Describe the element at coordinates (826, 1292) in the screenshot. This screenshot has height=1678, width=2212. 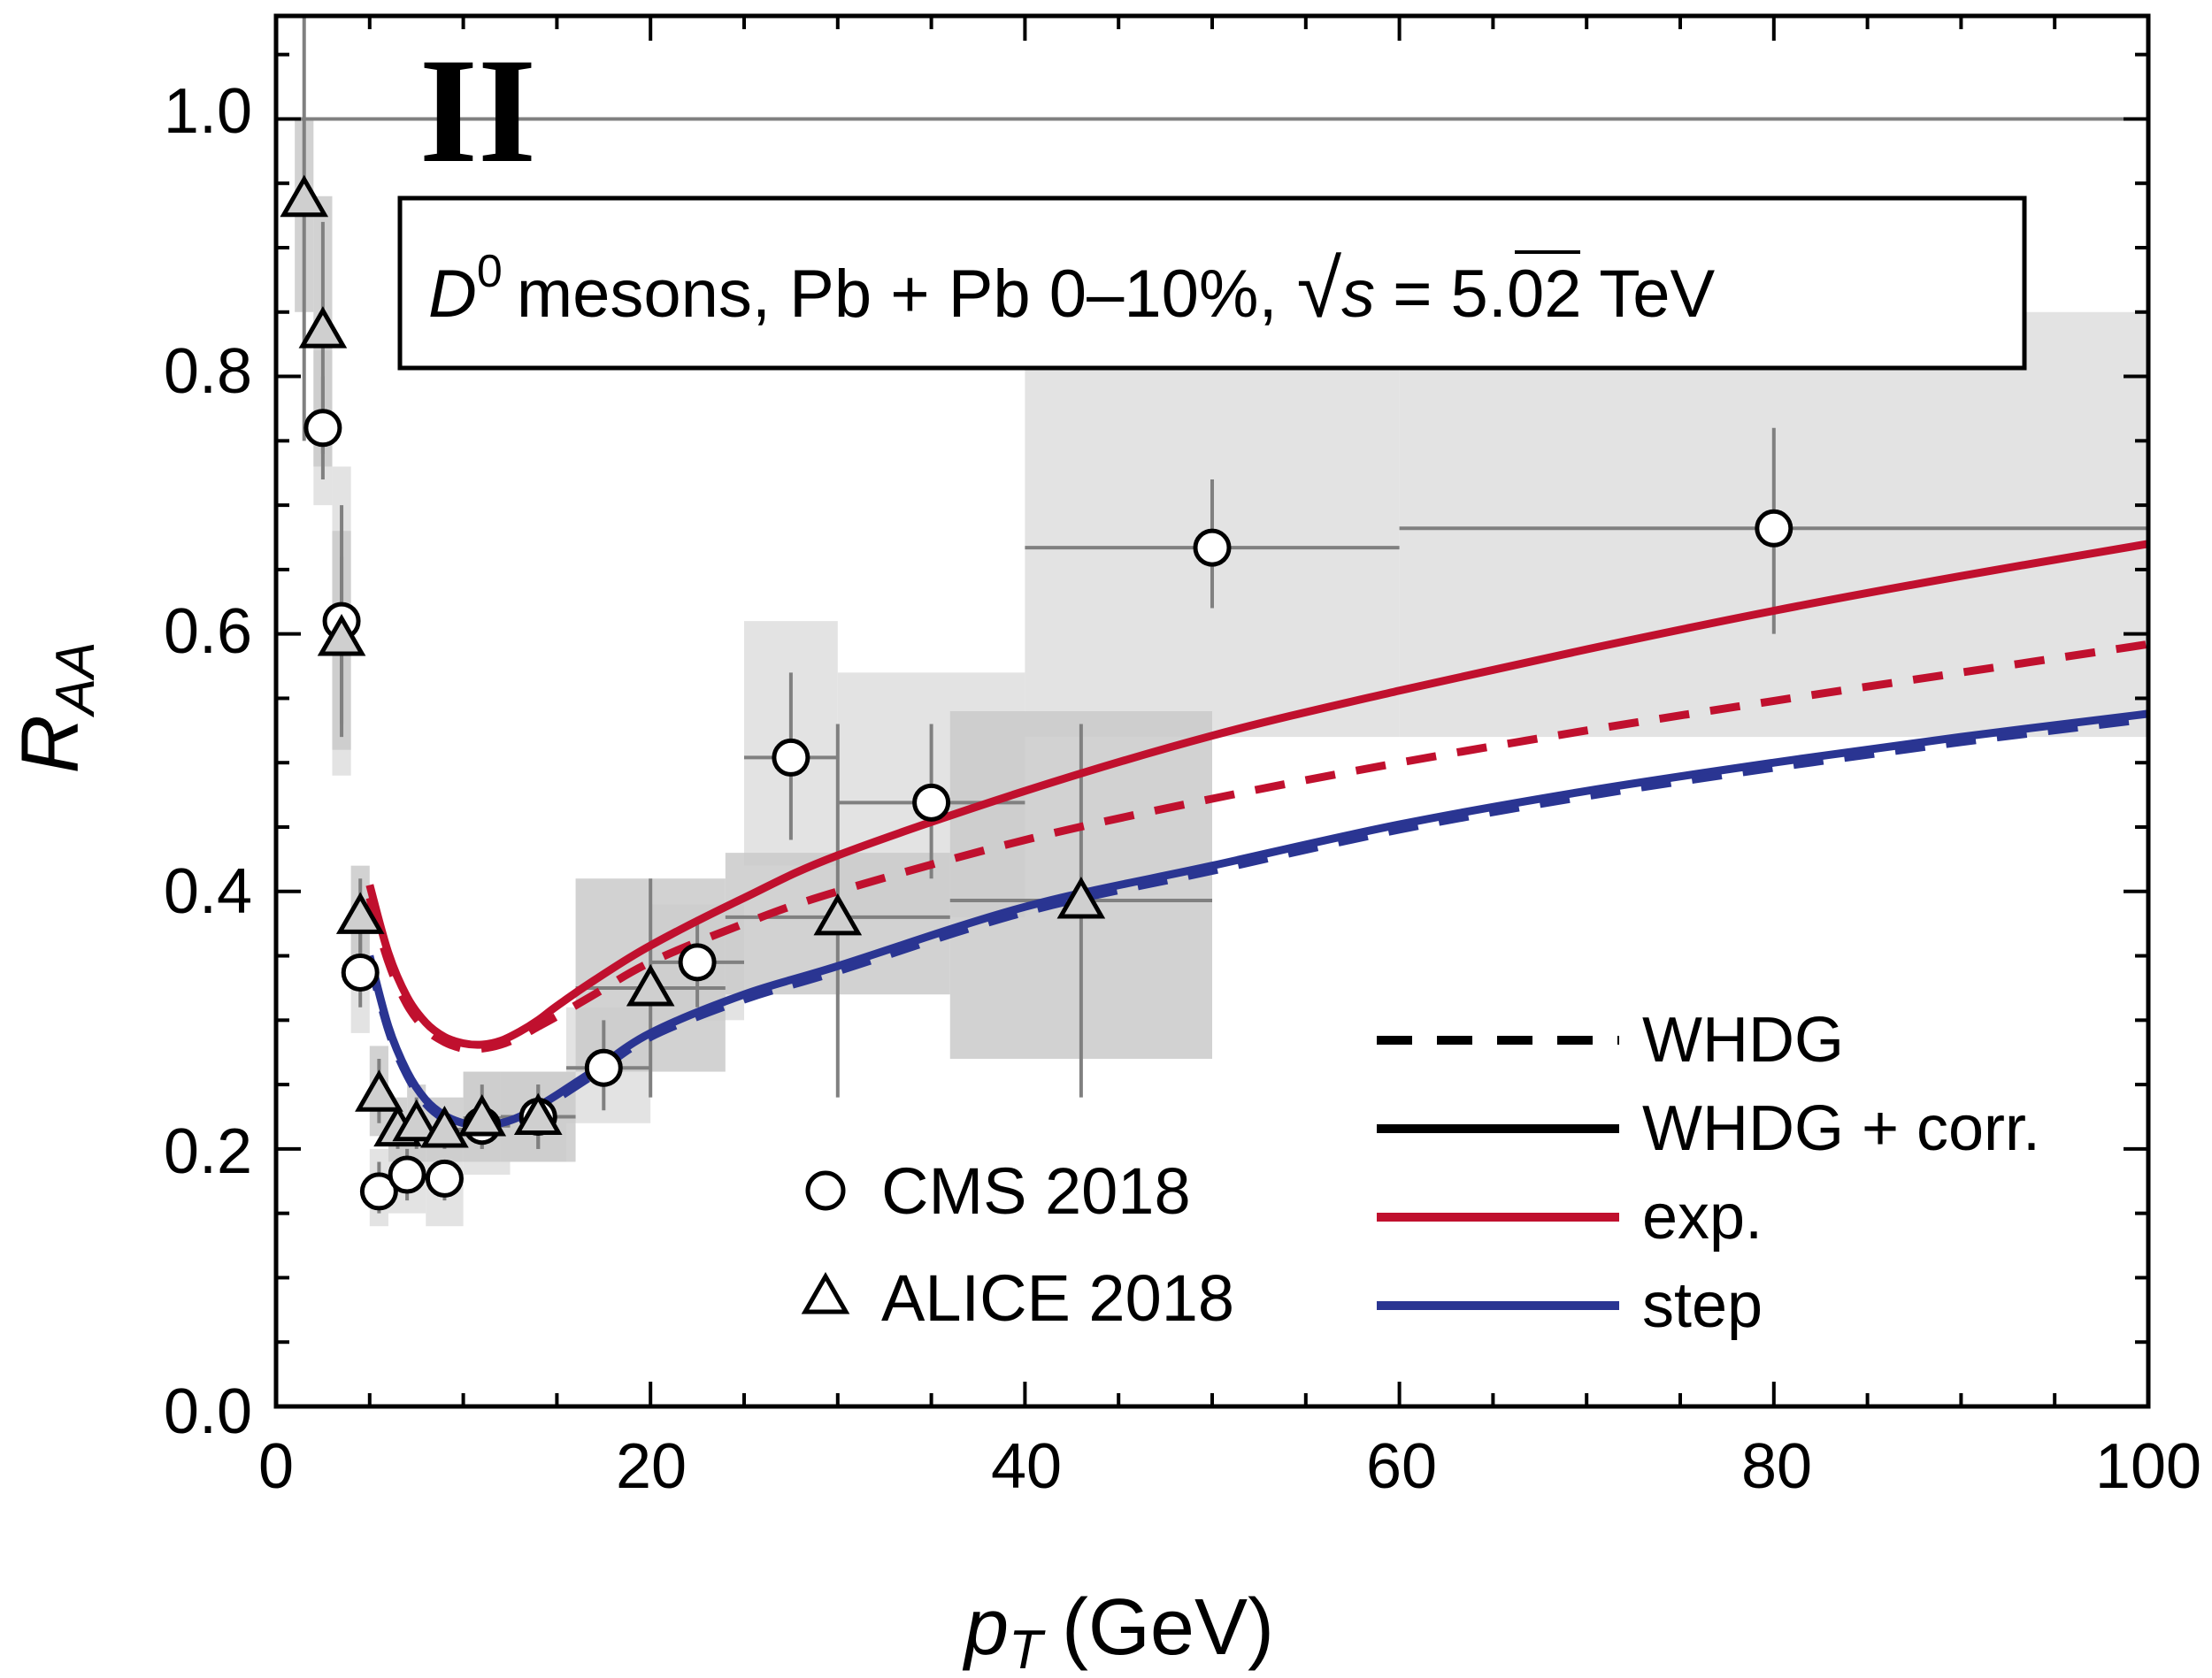
I see `legend-triangle-marker` at that location.